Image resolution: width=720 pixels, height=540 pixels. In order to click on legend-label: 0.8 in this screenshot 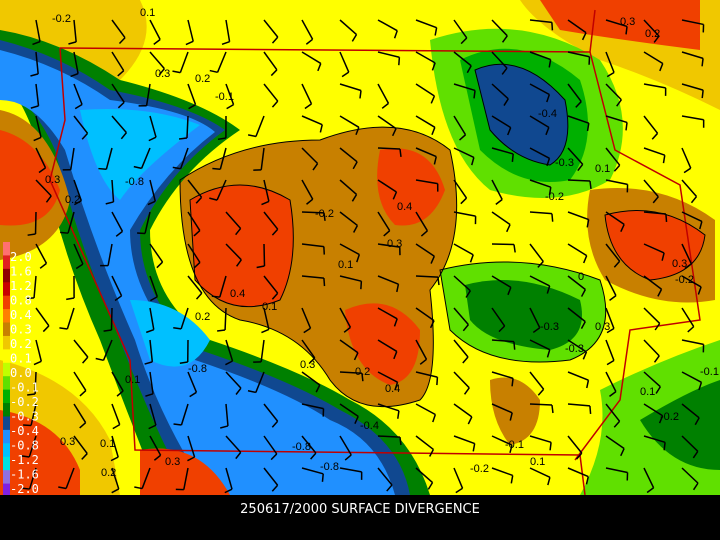, I will do `click(21, 301)`.